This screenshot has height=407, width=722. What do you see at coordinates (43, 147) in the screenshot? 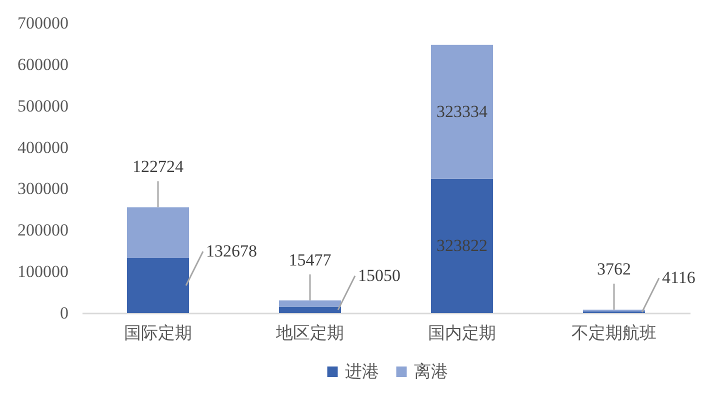
I see `y-tick-label: 400000` at bounding box center [43, 147].